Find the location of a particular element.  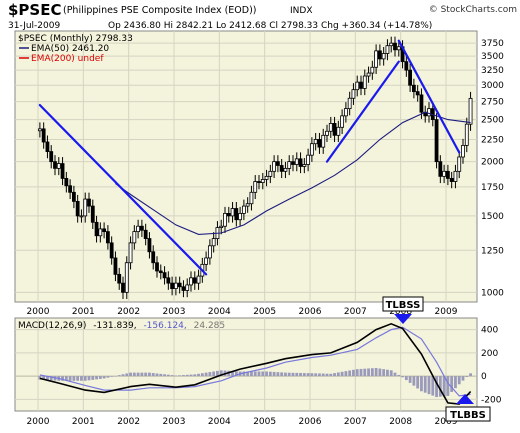

price-y-tick-label: 1750 is located at coordinates (492, 188).